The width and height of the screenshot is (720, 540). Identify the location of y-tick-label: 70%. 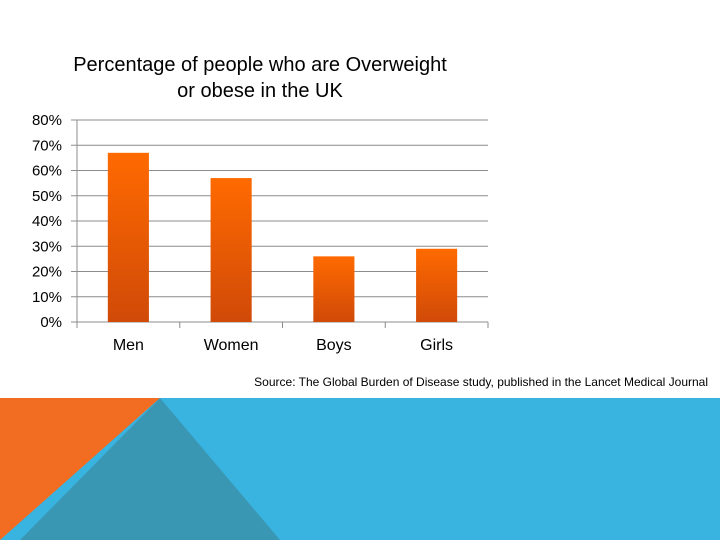
(47, 145).